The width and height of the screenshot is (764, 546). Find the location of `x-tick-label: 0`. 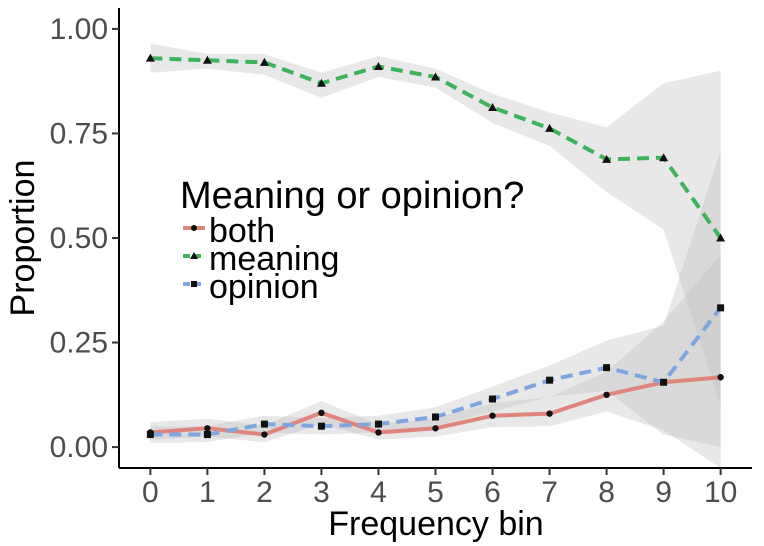

x-tick-label: 0 is located at coordinates (150, 492).